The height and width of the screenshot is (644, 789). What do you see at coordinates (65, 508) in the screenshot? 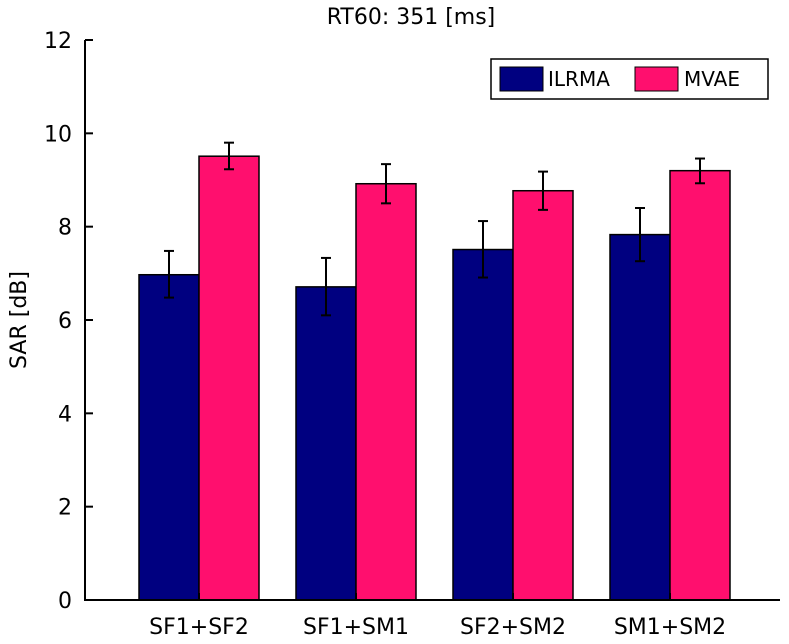
I see `y-tick-label: 2` at bounding box center [65, 508].